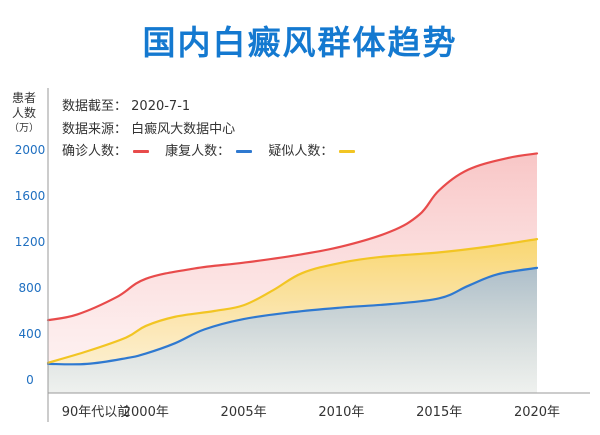 The width and height of the screenshot is (600, 435). I want to click on info-source-label: 数据来源：, so click(95, 129).